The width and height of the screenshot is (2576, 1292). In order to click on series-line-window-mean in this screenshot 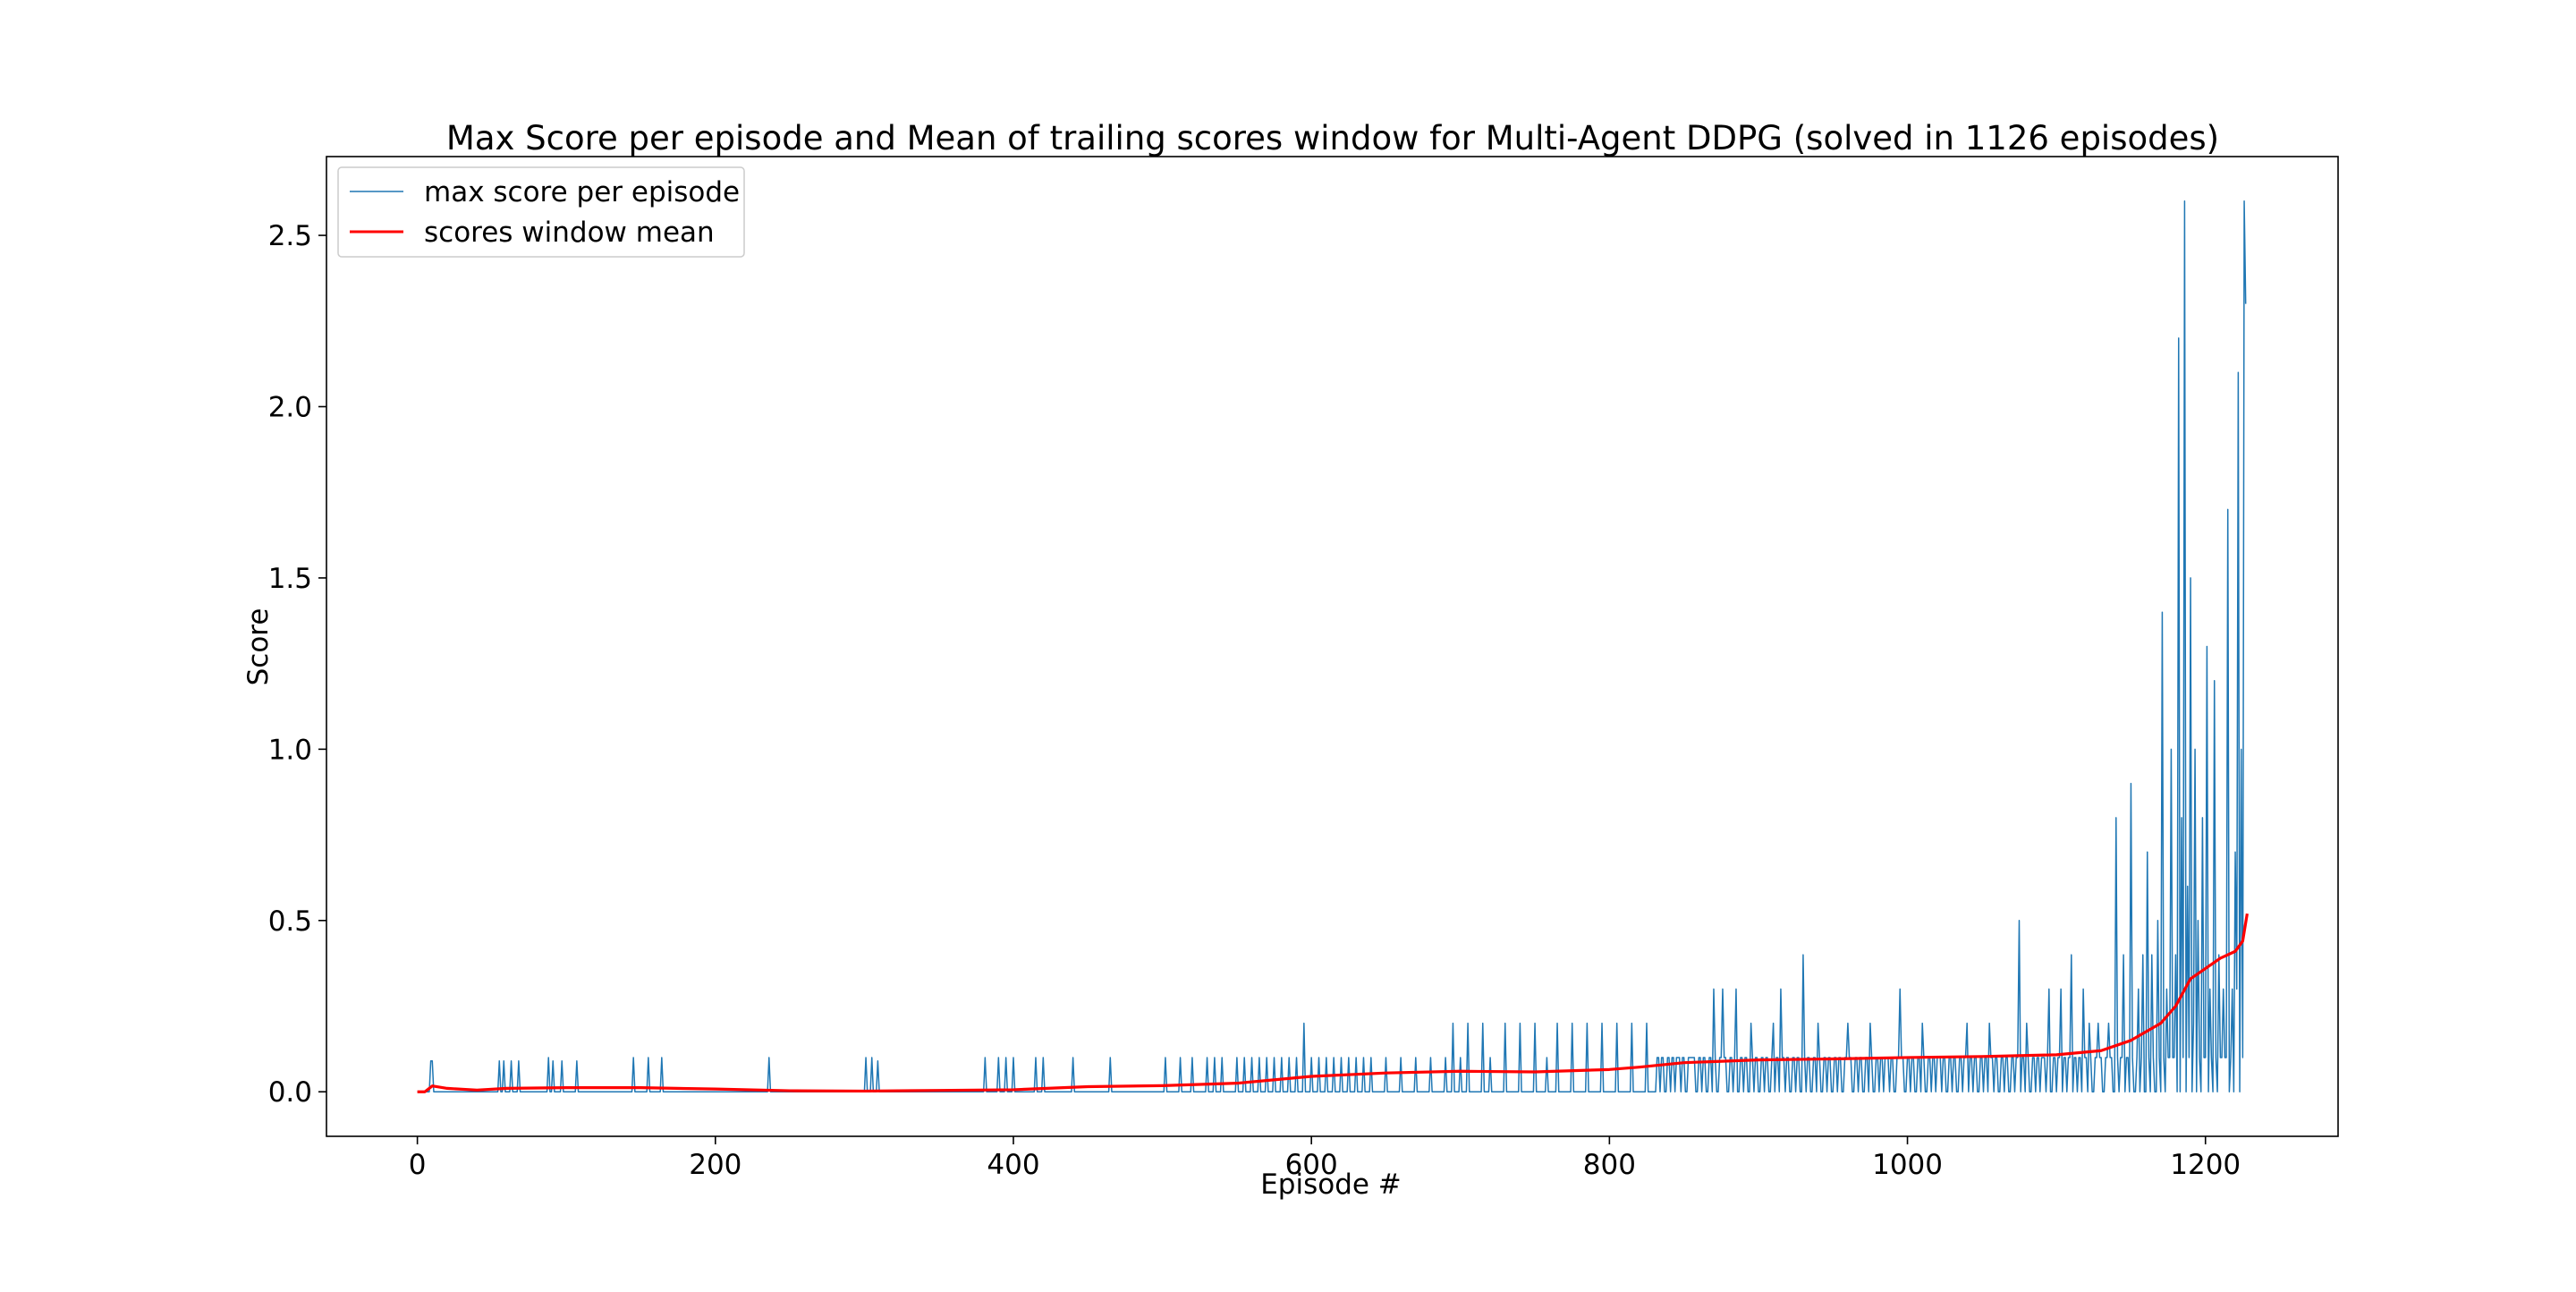, I will do `click(1333, 1003)`.